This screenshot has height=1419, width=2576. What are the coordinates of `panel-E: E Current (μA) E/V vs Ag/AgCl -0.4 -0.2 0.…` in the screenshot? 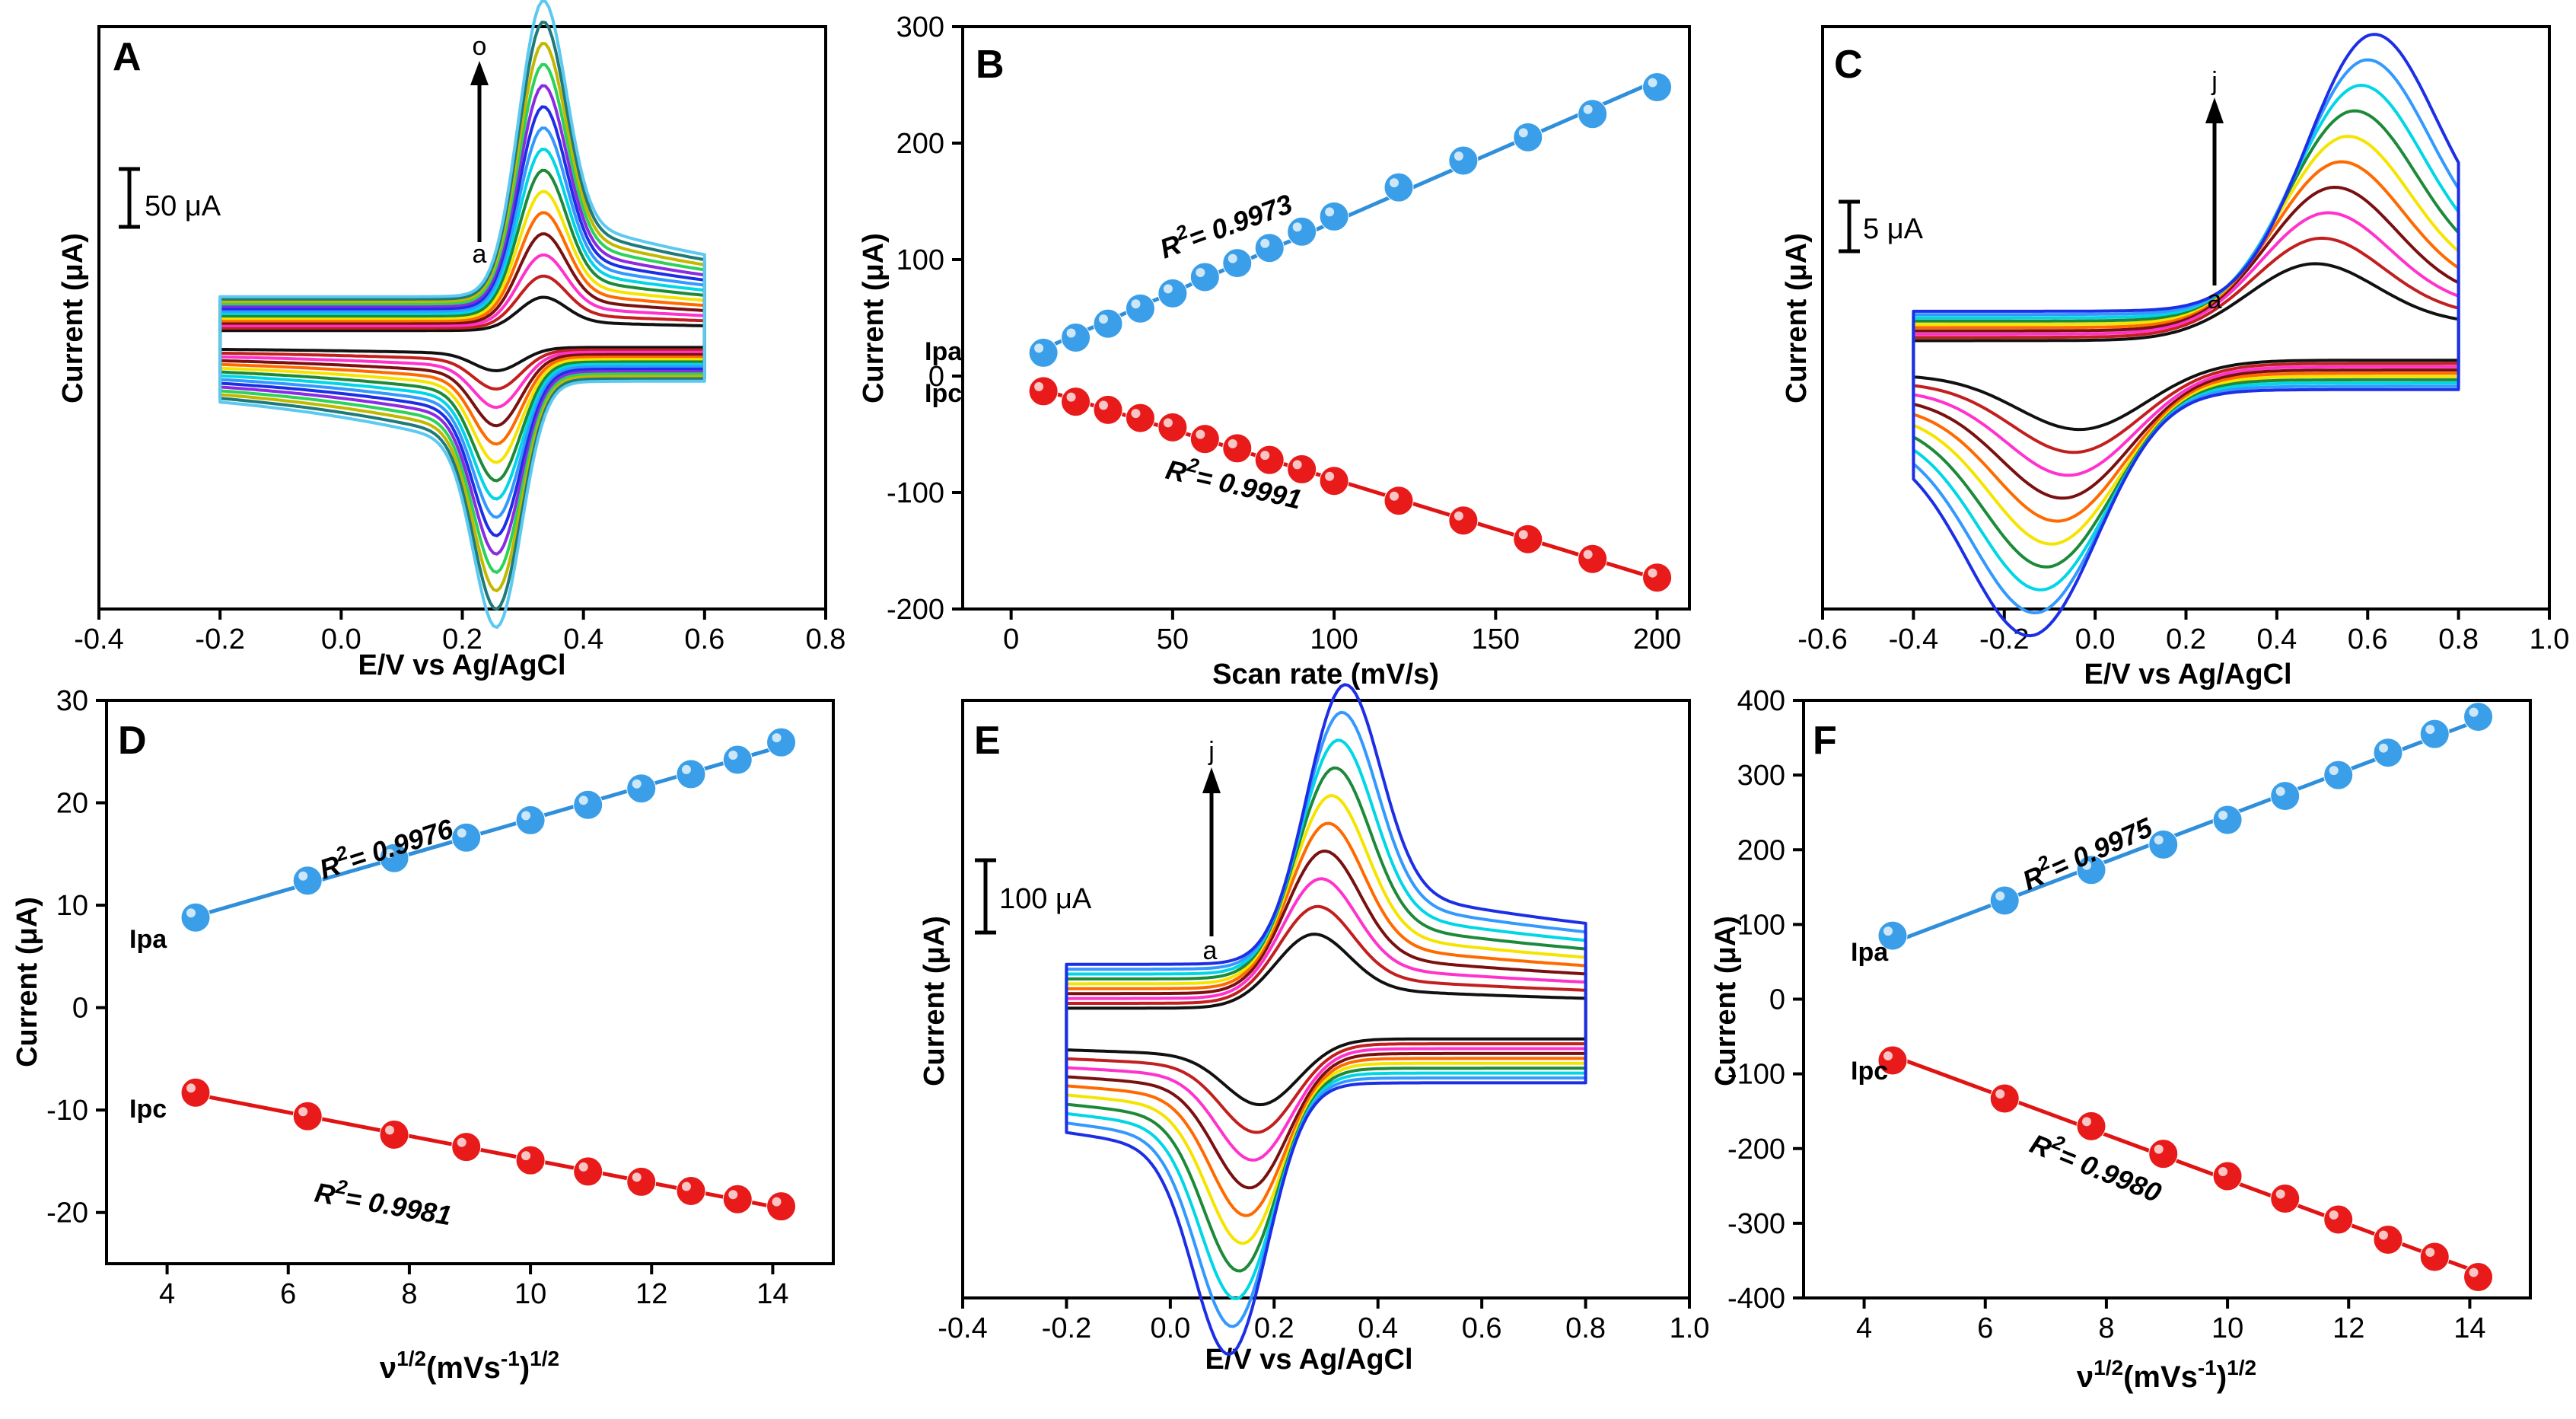 It's located at (1314, 1029).